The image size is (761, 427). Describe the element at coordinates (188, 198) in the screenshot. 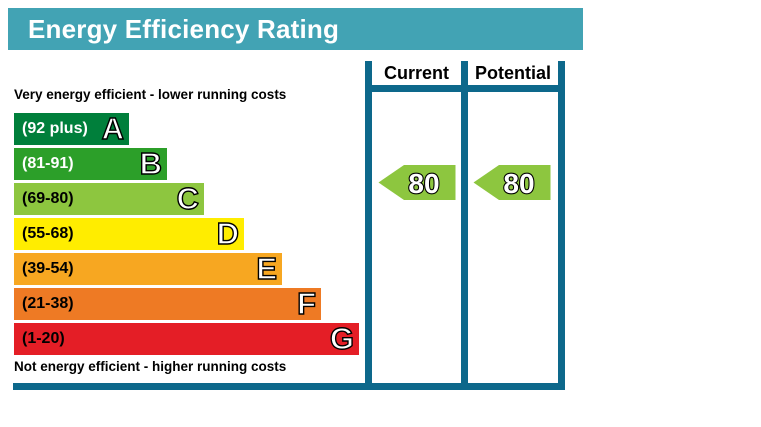

I see `band-letter: C` at that location.